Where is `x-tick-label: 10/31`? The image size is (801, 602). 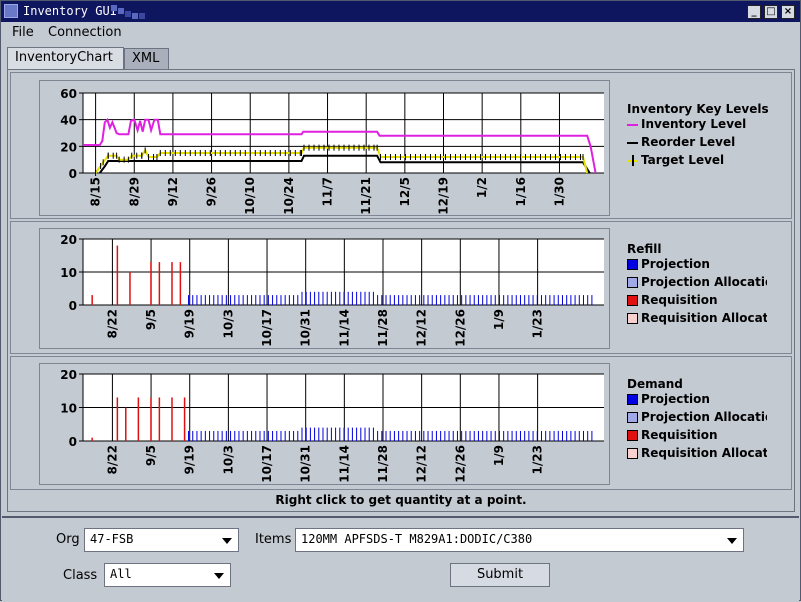 x-tick-label: 10/31 is located at coordinates (306, 464).